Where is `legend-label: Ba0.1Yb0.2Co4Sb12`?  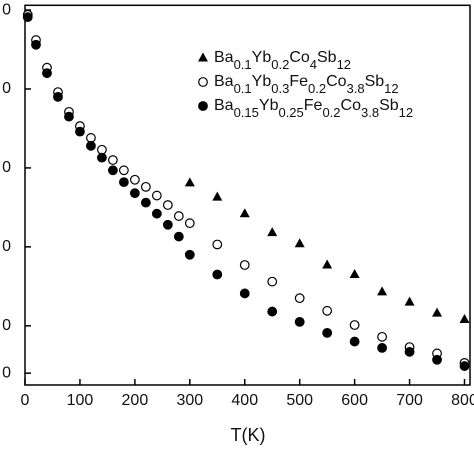 legend-label: Ba0.1Yb0.2Co4Sb12 is located at coordinates (282, 60).